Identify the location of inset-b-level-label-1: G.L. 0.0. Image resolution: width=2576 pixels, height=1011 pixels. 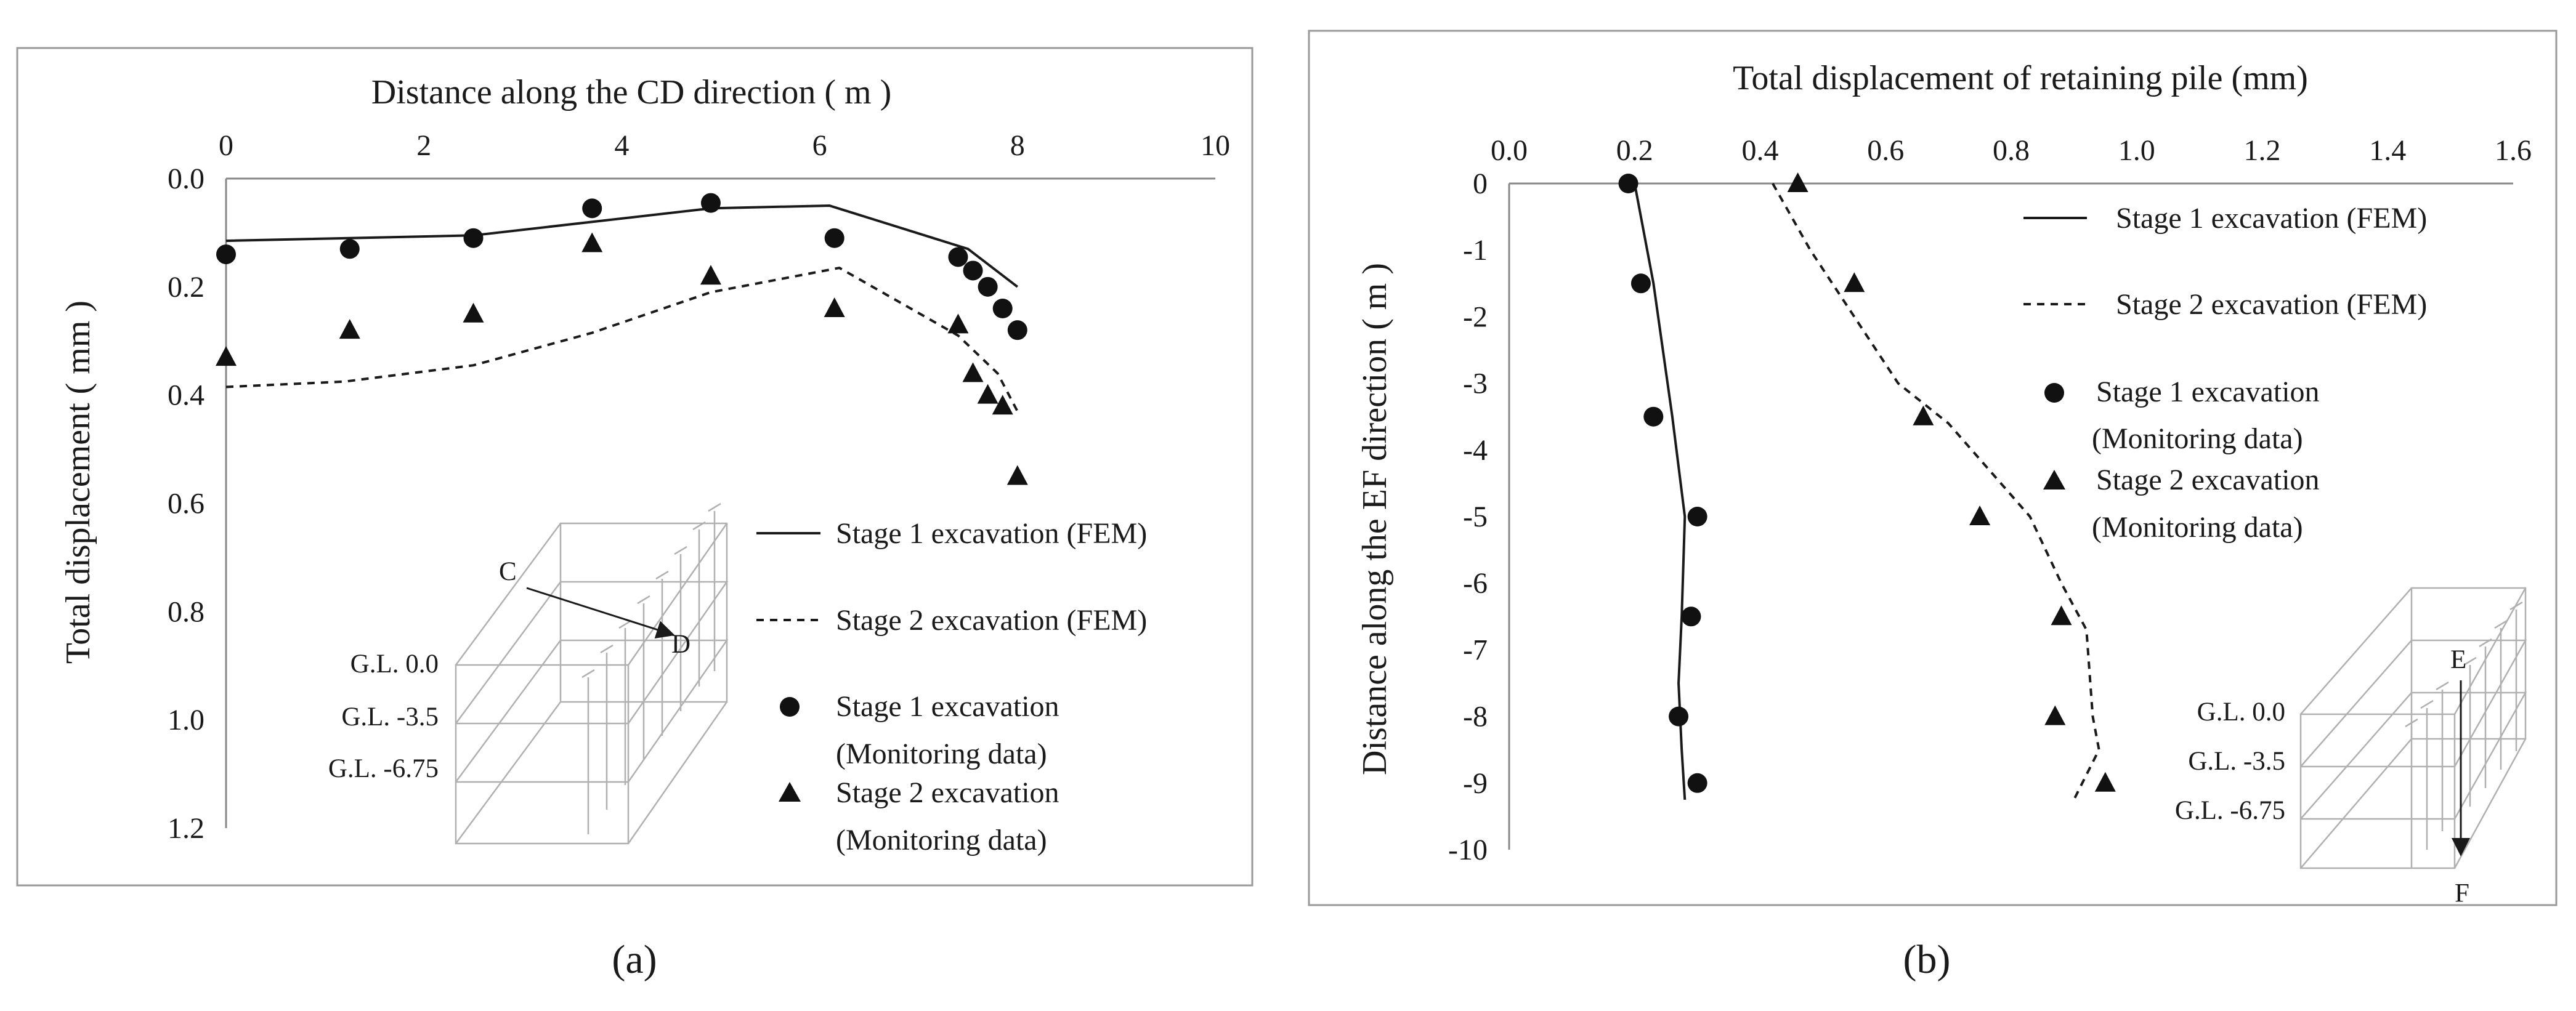
(2241, 712).